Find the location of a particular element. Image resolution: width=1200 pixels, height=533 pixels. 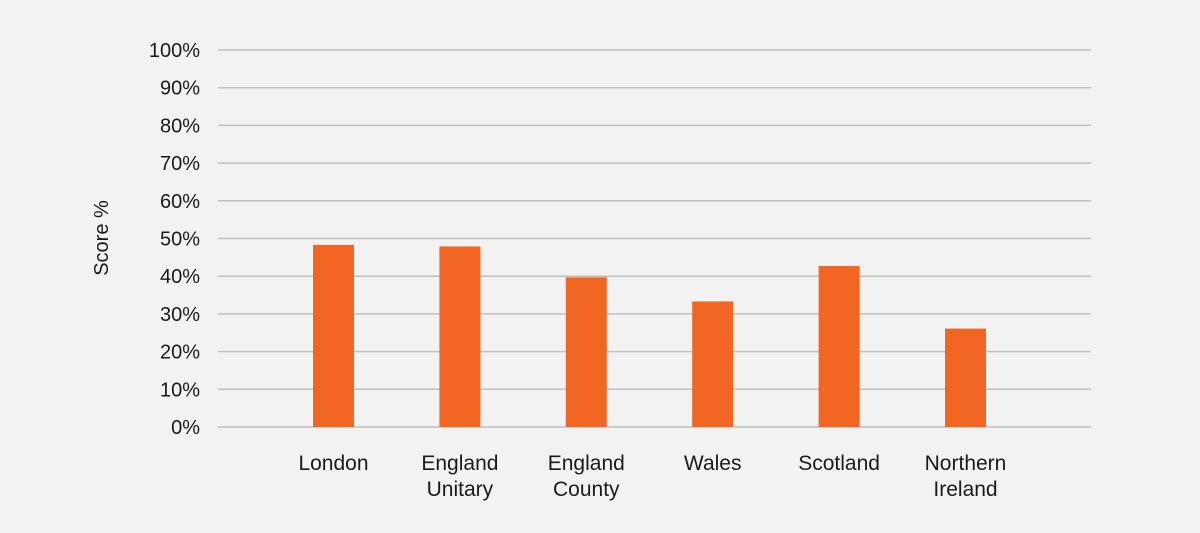

y-axis-title: Score % is located at coordinates (102, 238).